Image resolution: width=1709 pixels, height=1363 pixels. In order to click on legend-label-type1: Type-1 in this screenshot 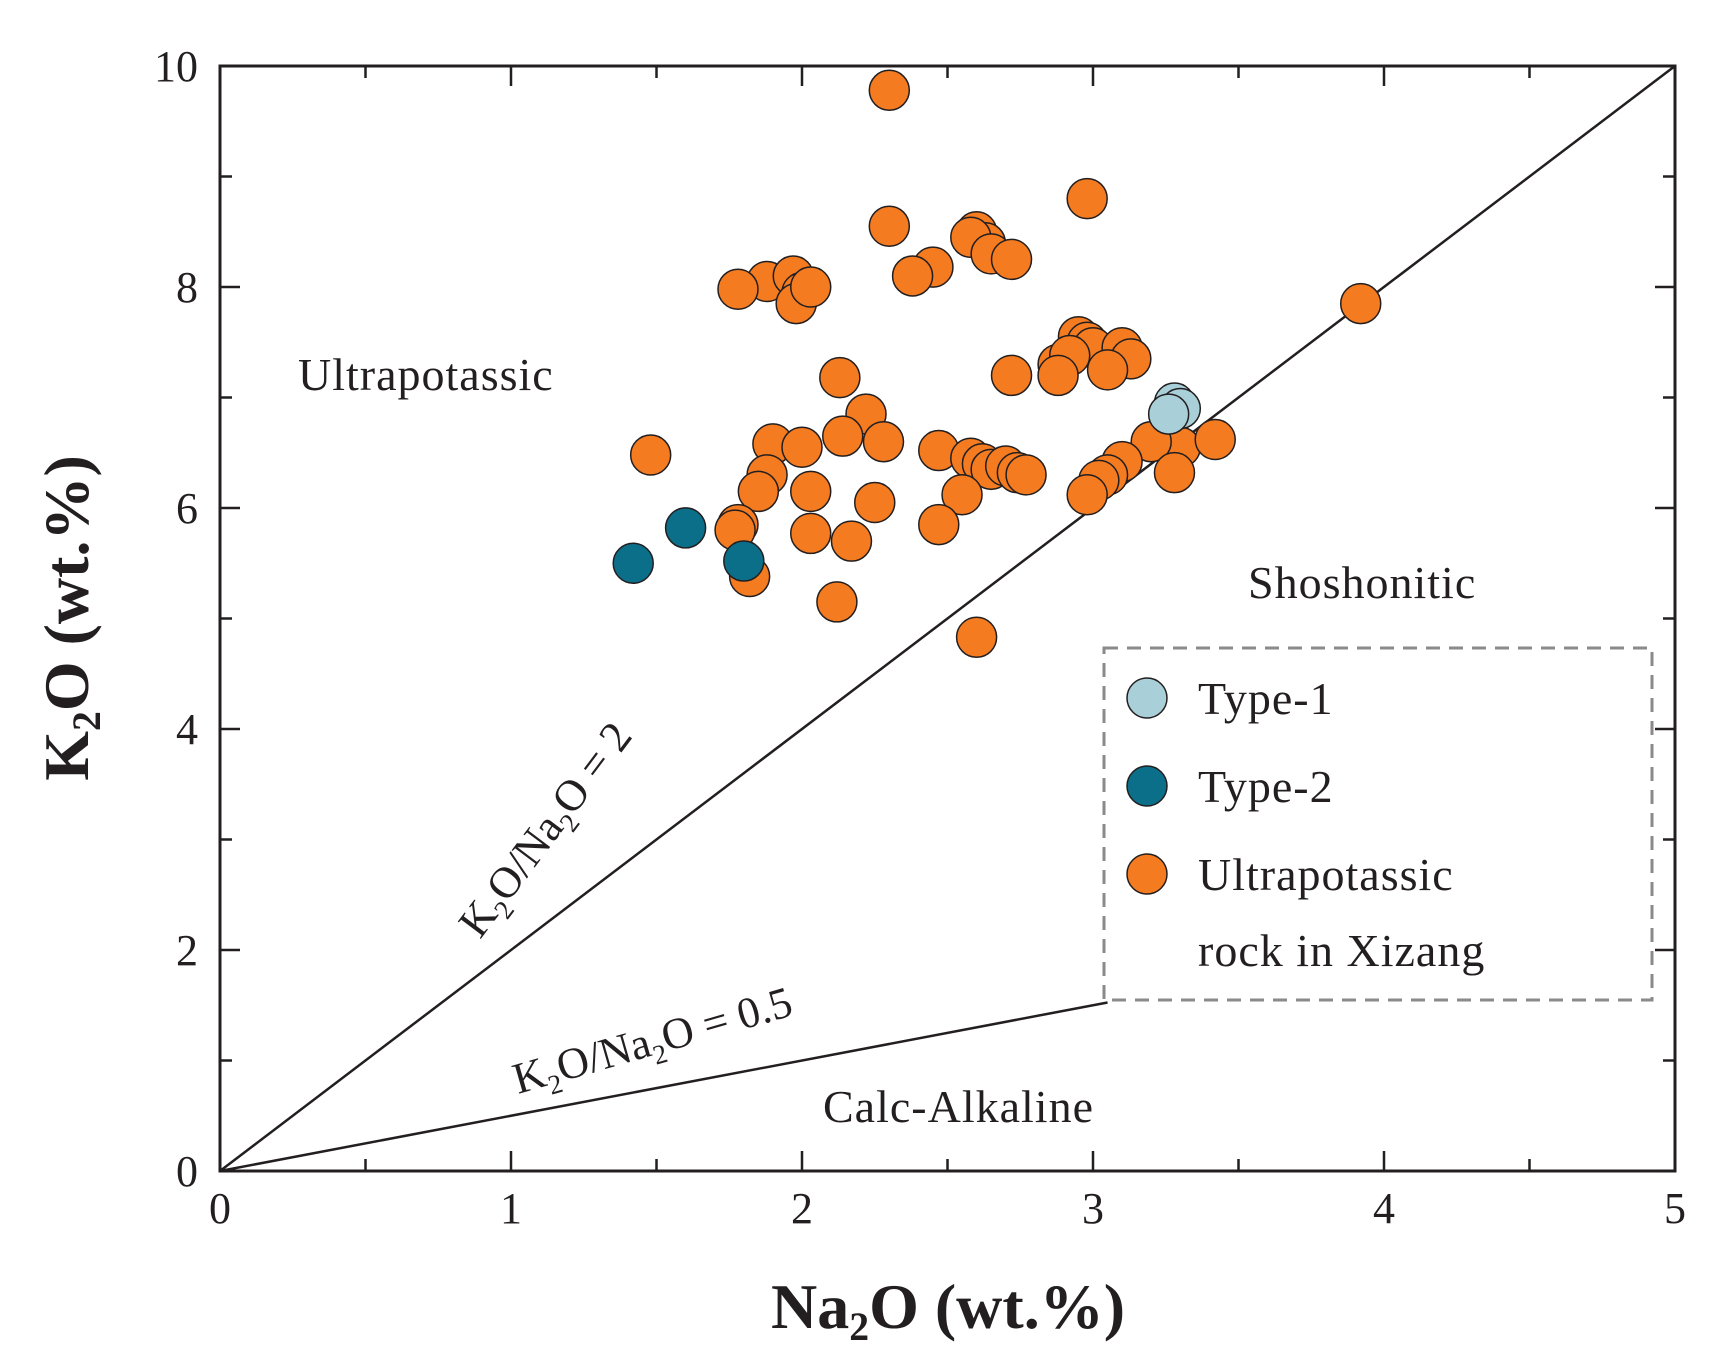, I will do `click(1266, 698)`.